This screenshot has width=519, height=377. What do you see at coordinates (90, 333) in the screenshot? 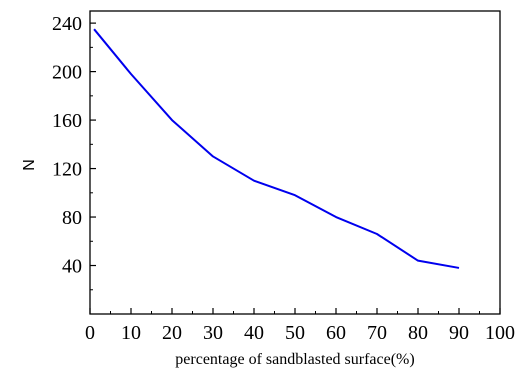
I see `x-tick-label-0: 0` at bounding box center [90, 333].